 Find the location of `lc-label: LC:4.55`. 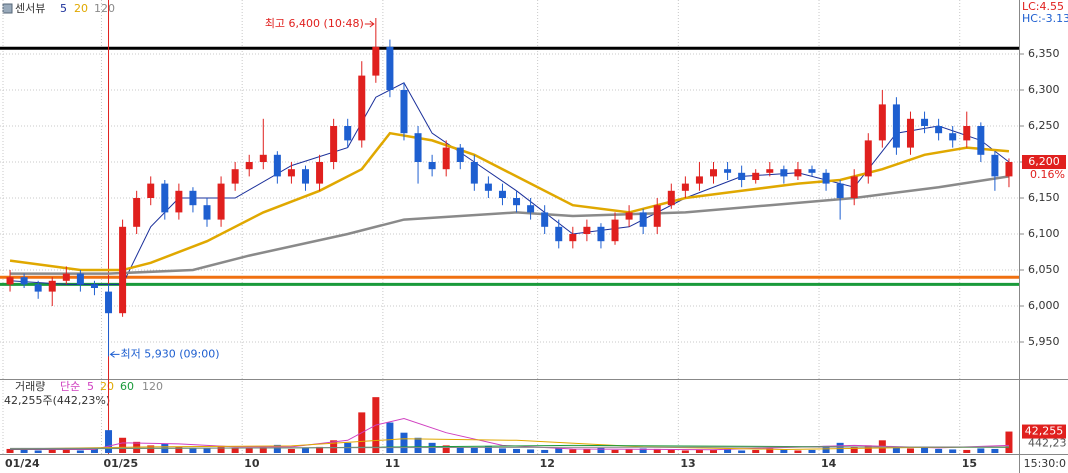

lc-label: LC:4.55 is located at coordinates (1043, 6).